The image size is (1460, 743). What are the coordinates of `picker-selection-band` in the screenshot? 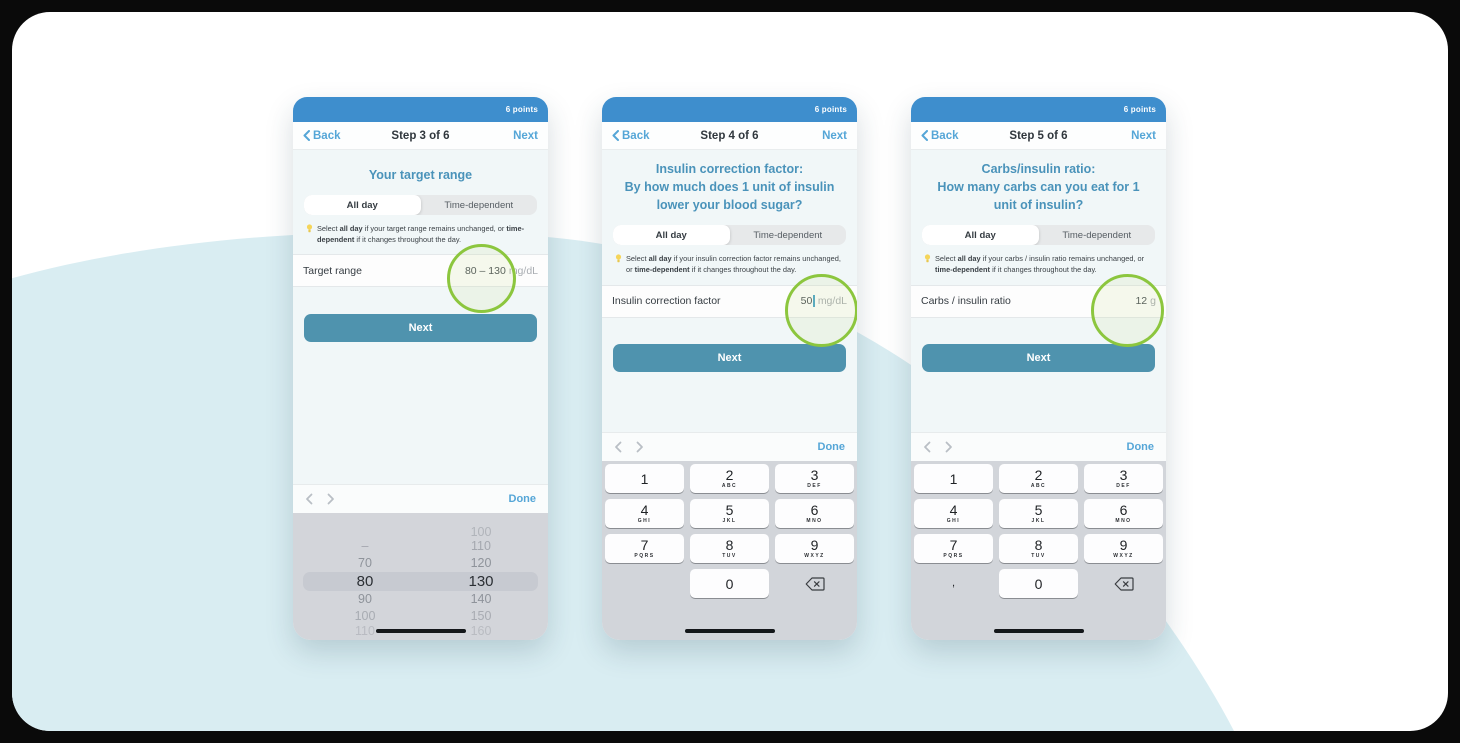 It's located at (420, 581).